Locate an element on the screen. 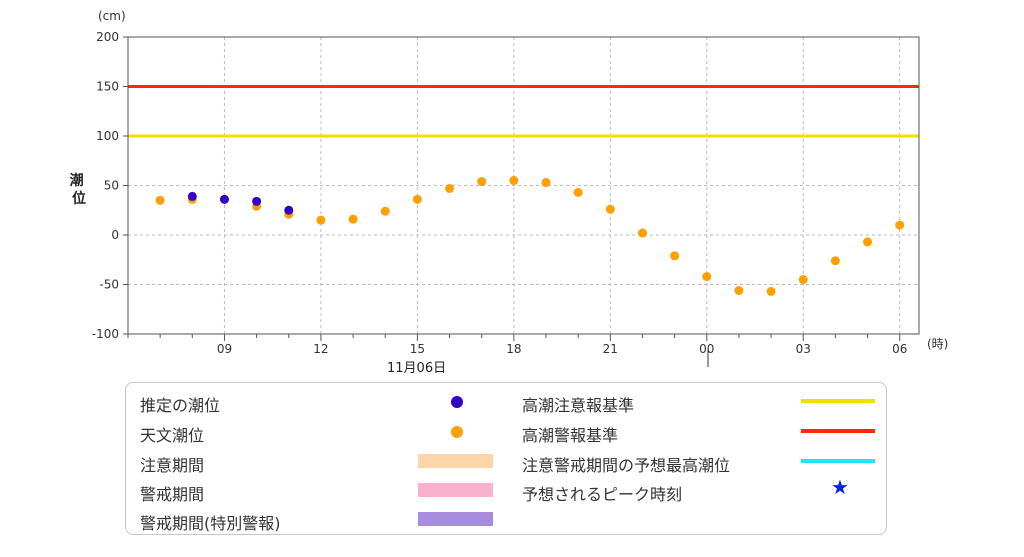 The width and height of the screenshot is (1024, 557). date-label: 11月06日 is located at coordinates (416, 368).